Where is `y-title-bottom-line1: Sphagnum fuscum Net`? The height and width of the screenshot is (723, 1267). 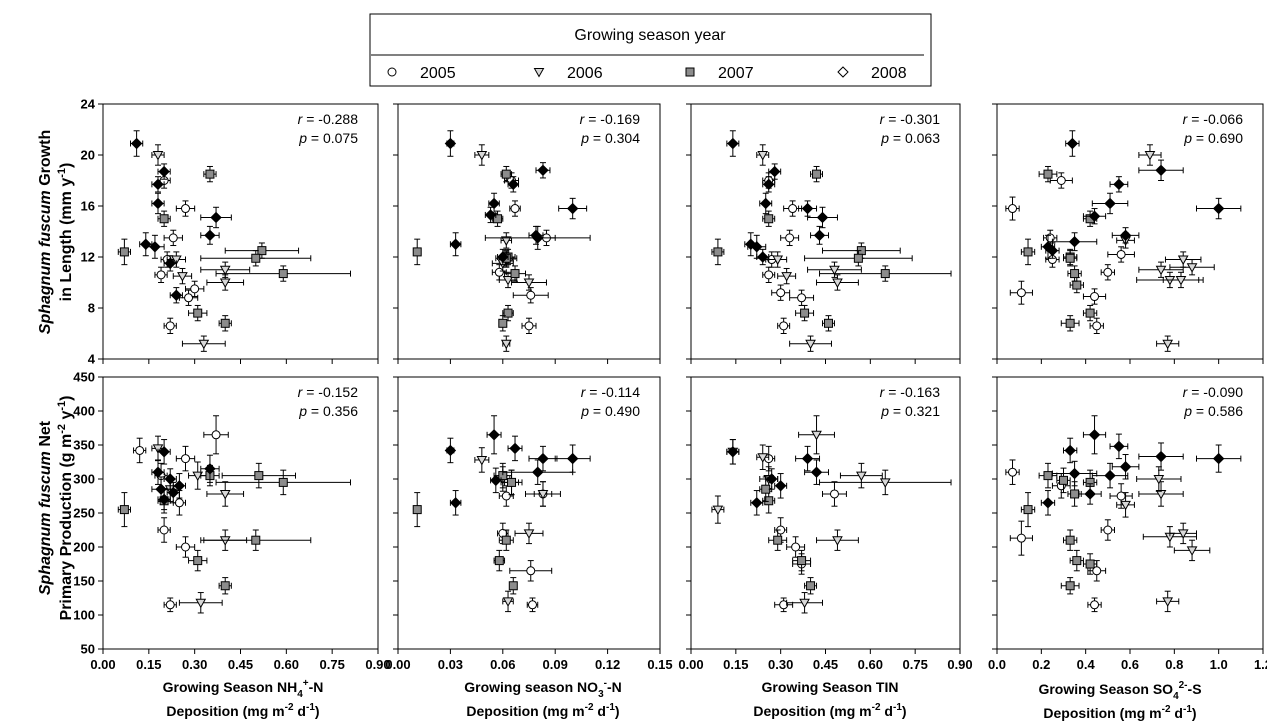 y-title-bottom-line1: Sphagnum fuscum Net is located at coordinates (45, 507).